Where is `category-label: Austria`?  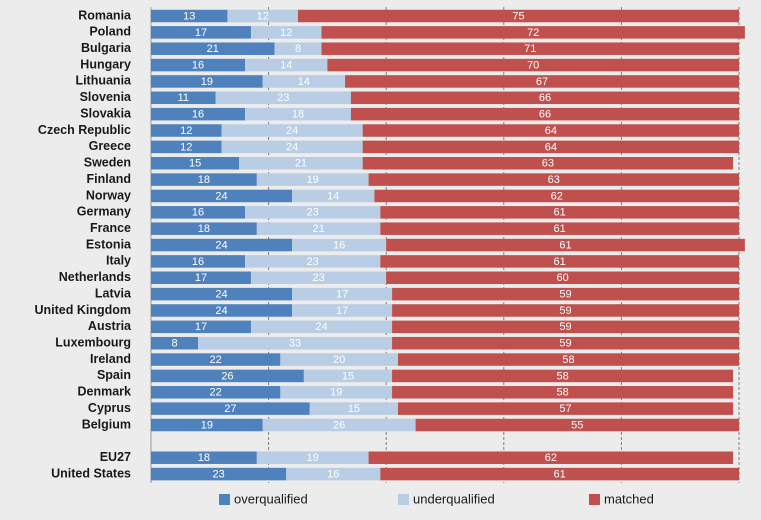
category-label: Austria is located at coordinates (110, 326).